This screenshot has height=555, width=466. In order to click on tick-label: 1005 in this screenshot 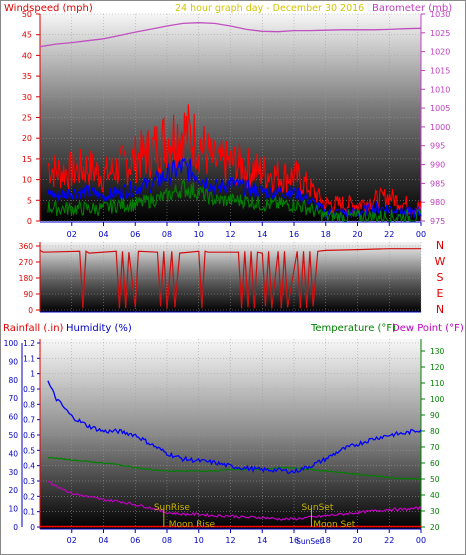, I will do `click(440, 108)`.